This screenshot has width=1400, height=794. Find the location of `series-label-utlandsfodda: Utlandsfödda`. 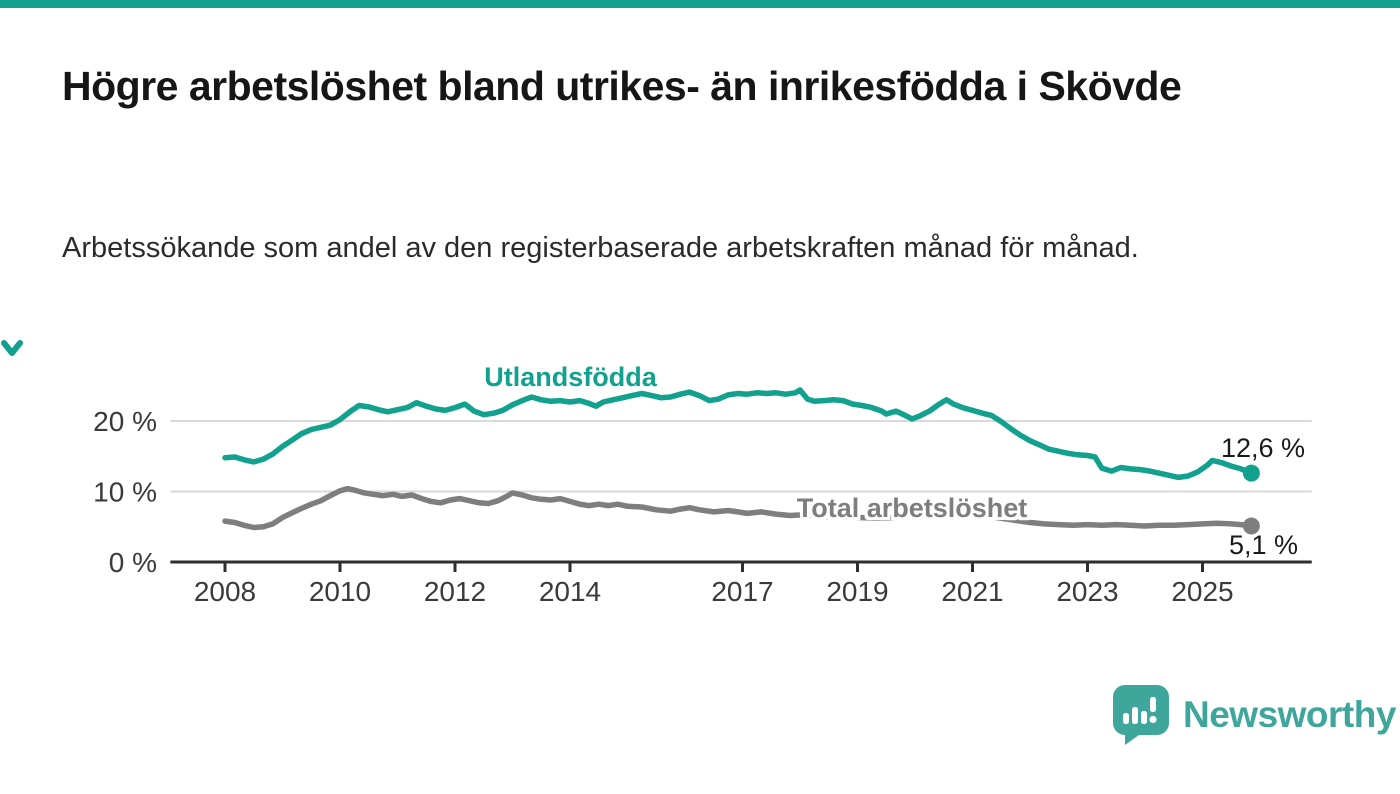

series-label-utlandsfodda: Utlandsfödda is located at coordinates (570, 377).